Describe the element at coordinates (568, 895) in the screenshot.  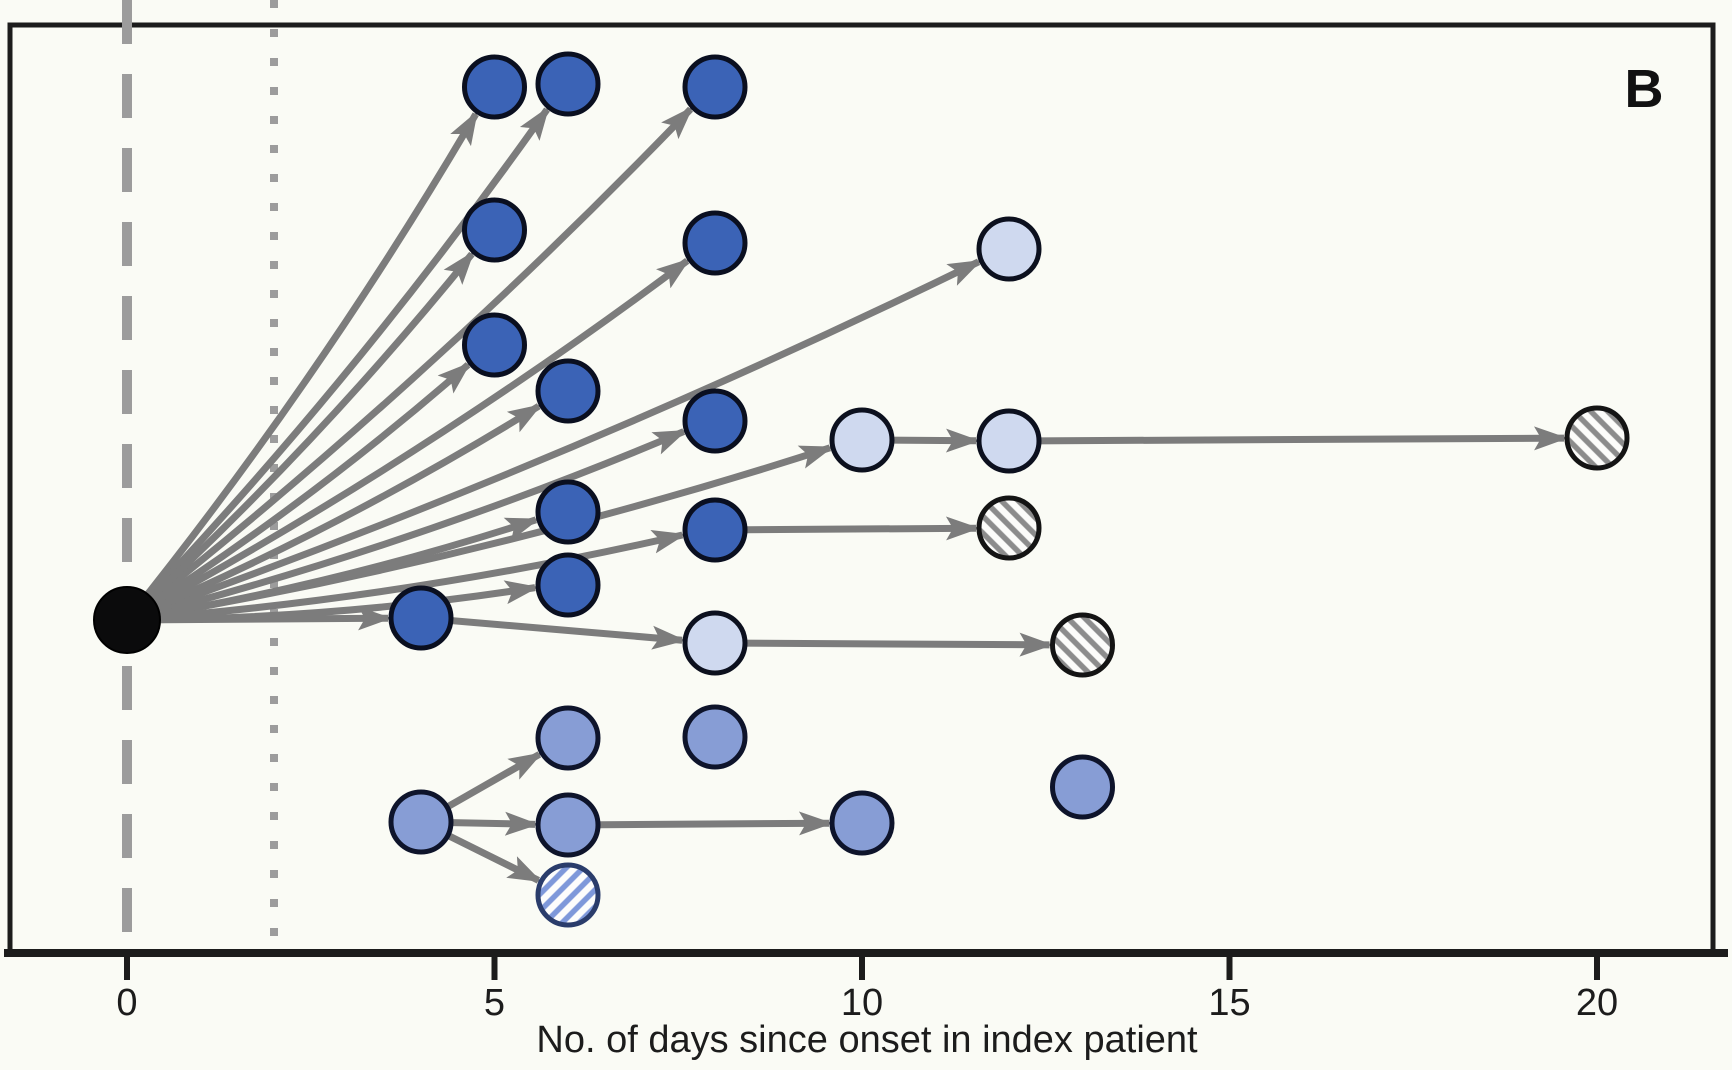
I see `case-node-hatched-blue-day6` at that location.